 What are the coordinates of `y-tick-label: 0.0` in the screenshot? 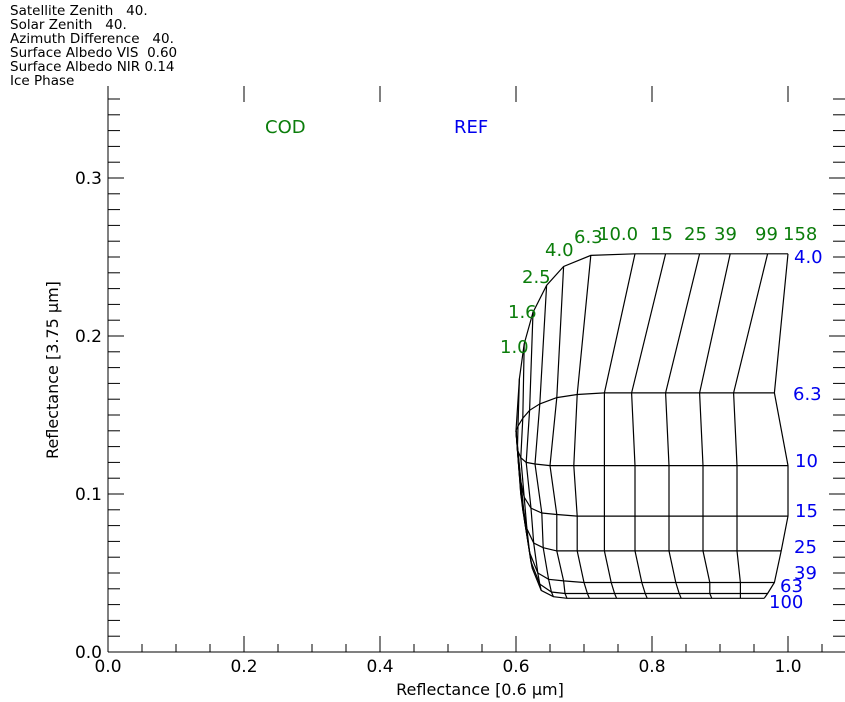 It's located at (88, 653).